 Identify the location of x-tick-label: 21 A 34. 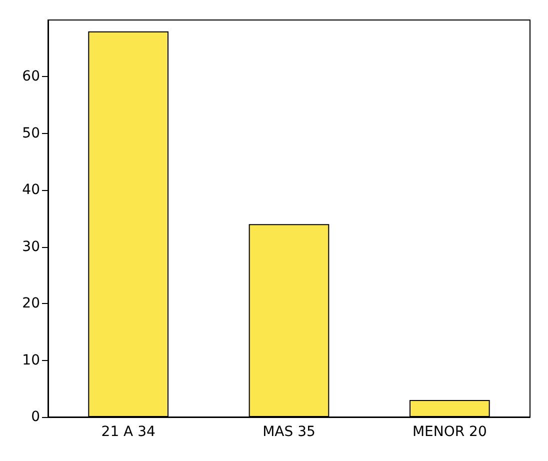
(128, 432).